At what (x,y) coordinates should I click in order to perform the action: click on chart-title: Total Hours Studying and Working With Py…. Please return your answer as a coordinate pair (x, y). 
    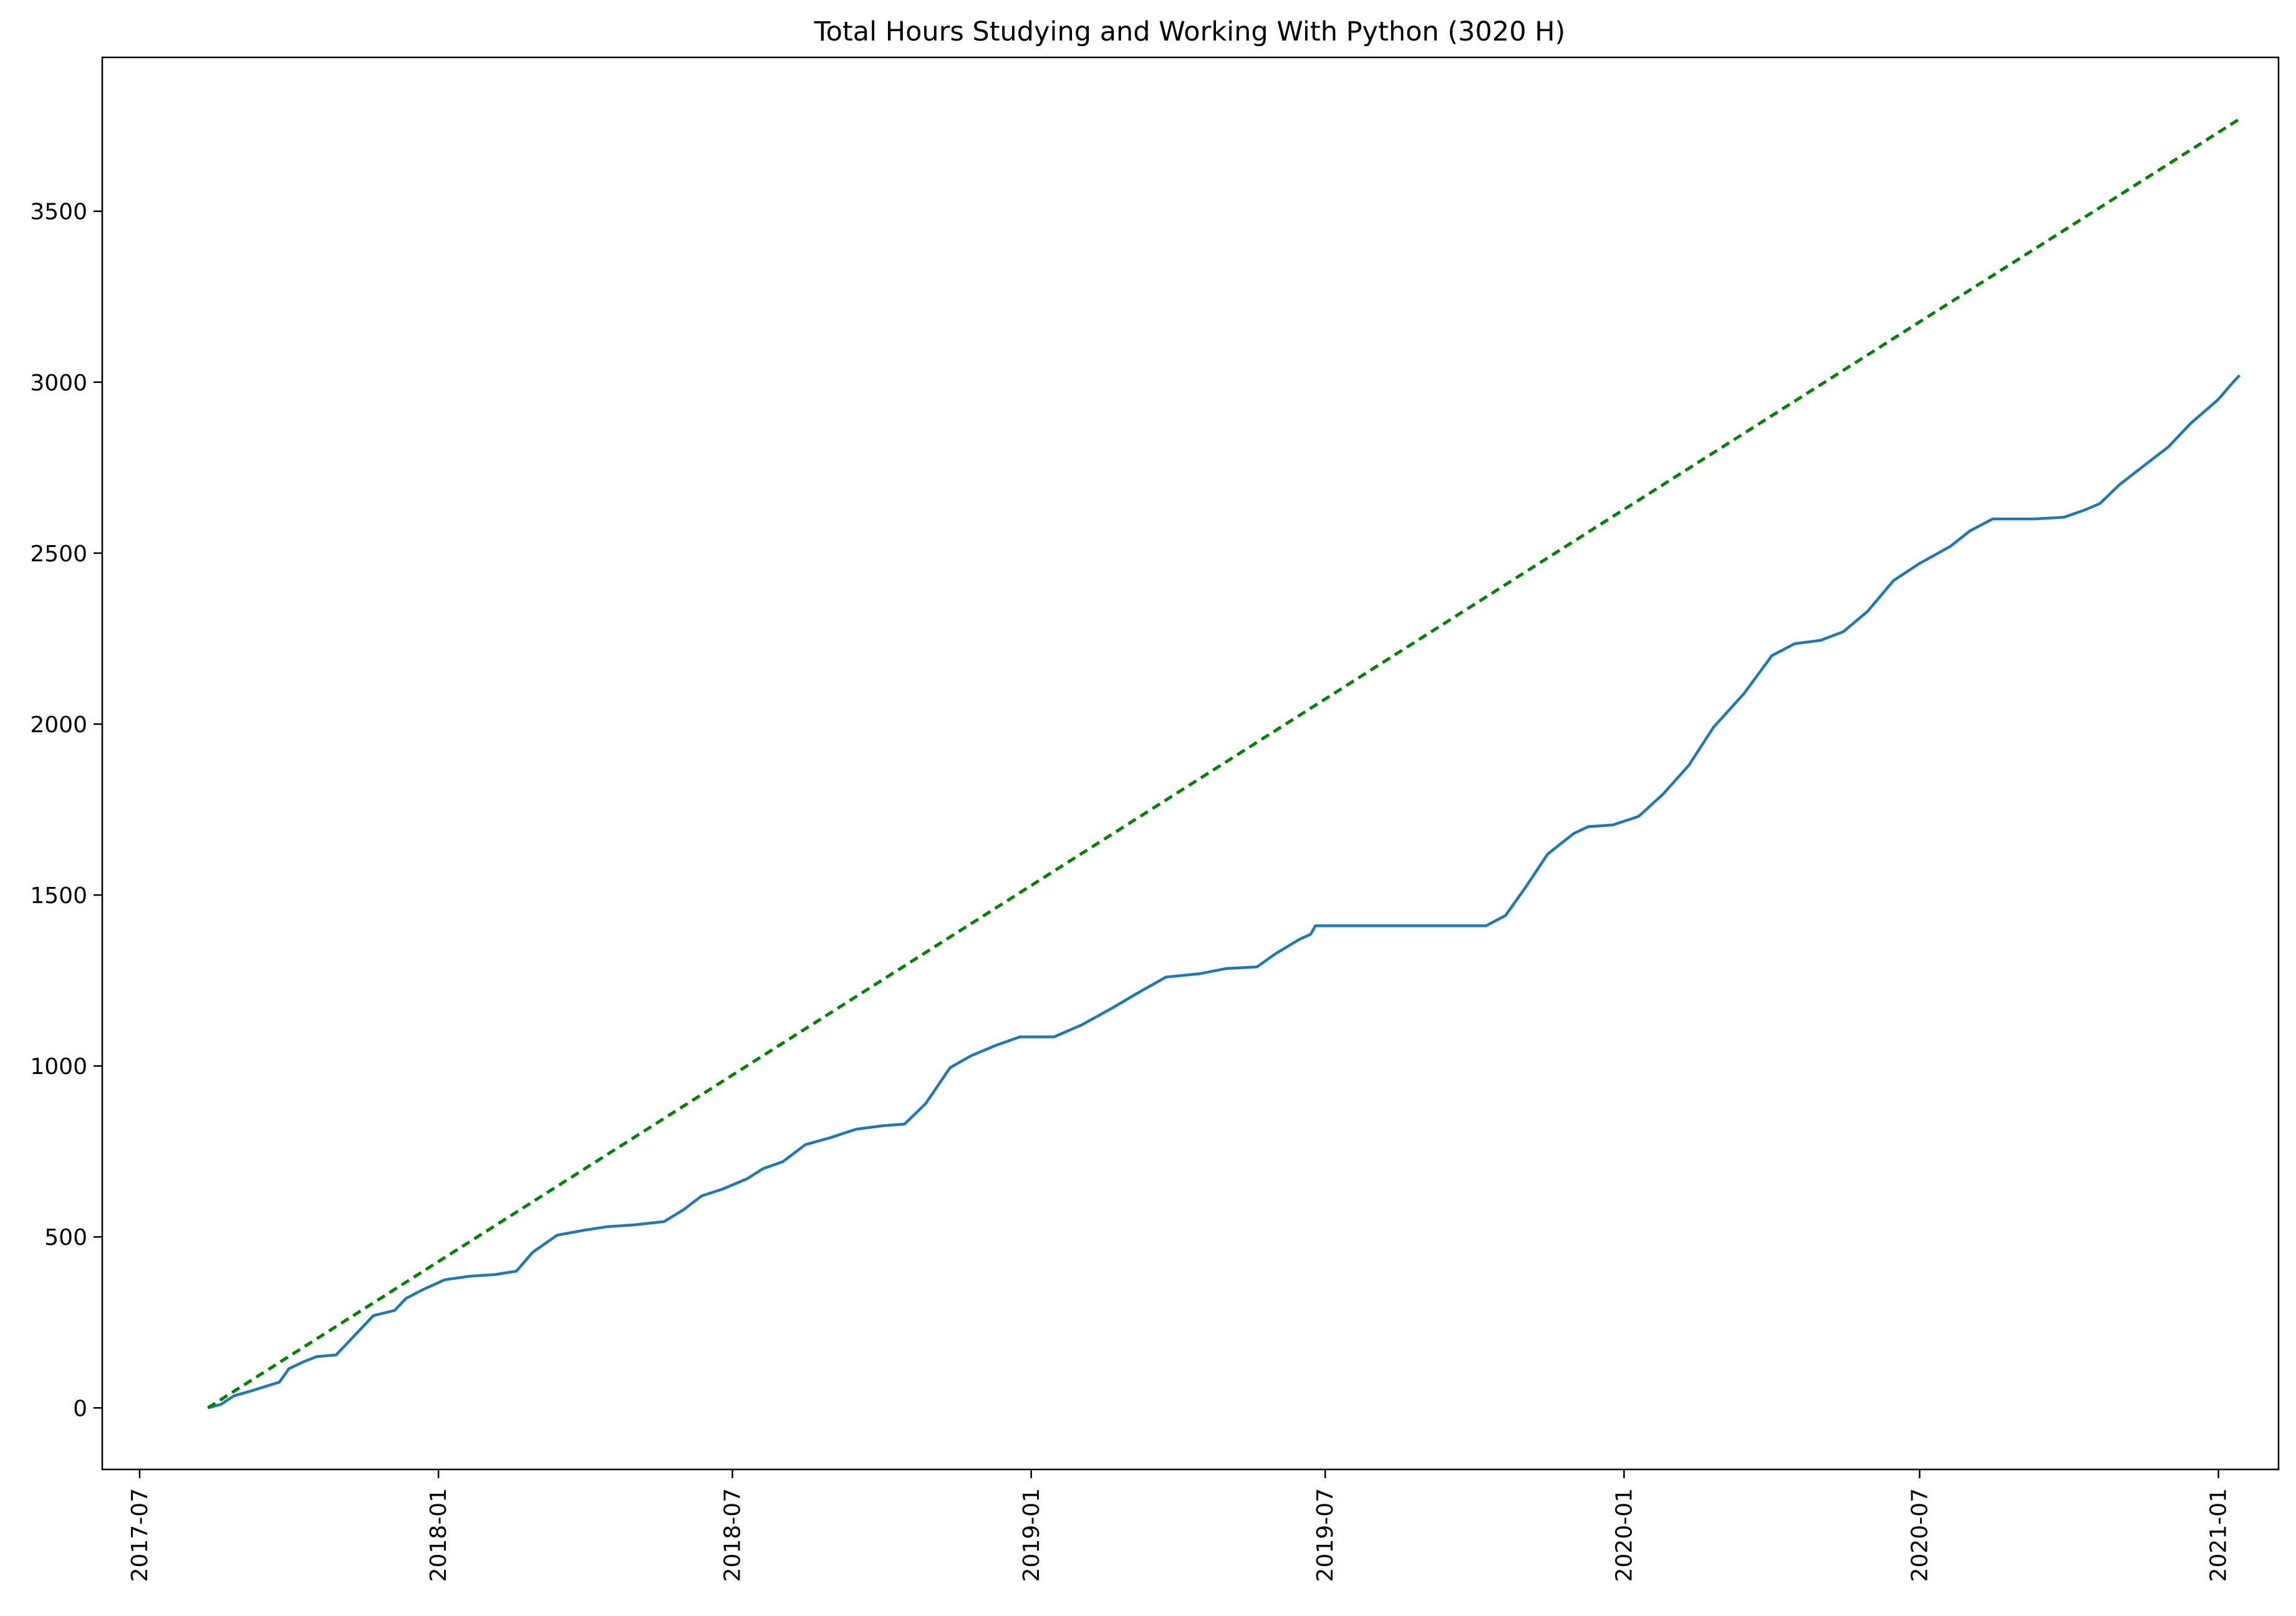
    Looking at the image, I should click on (1190, 31).